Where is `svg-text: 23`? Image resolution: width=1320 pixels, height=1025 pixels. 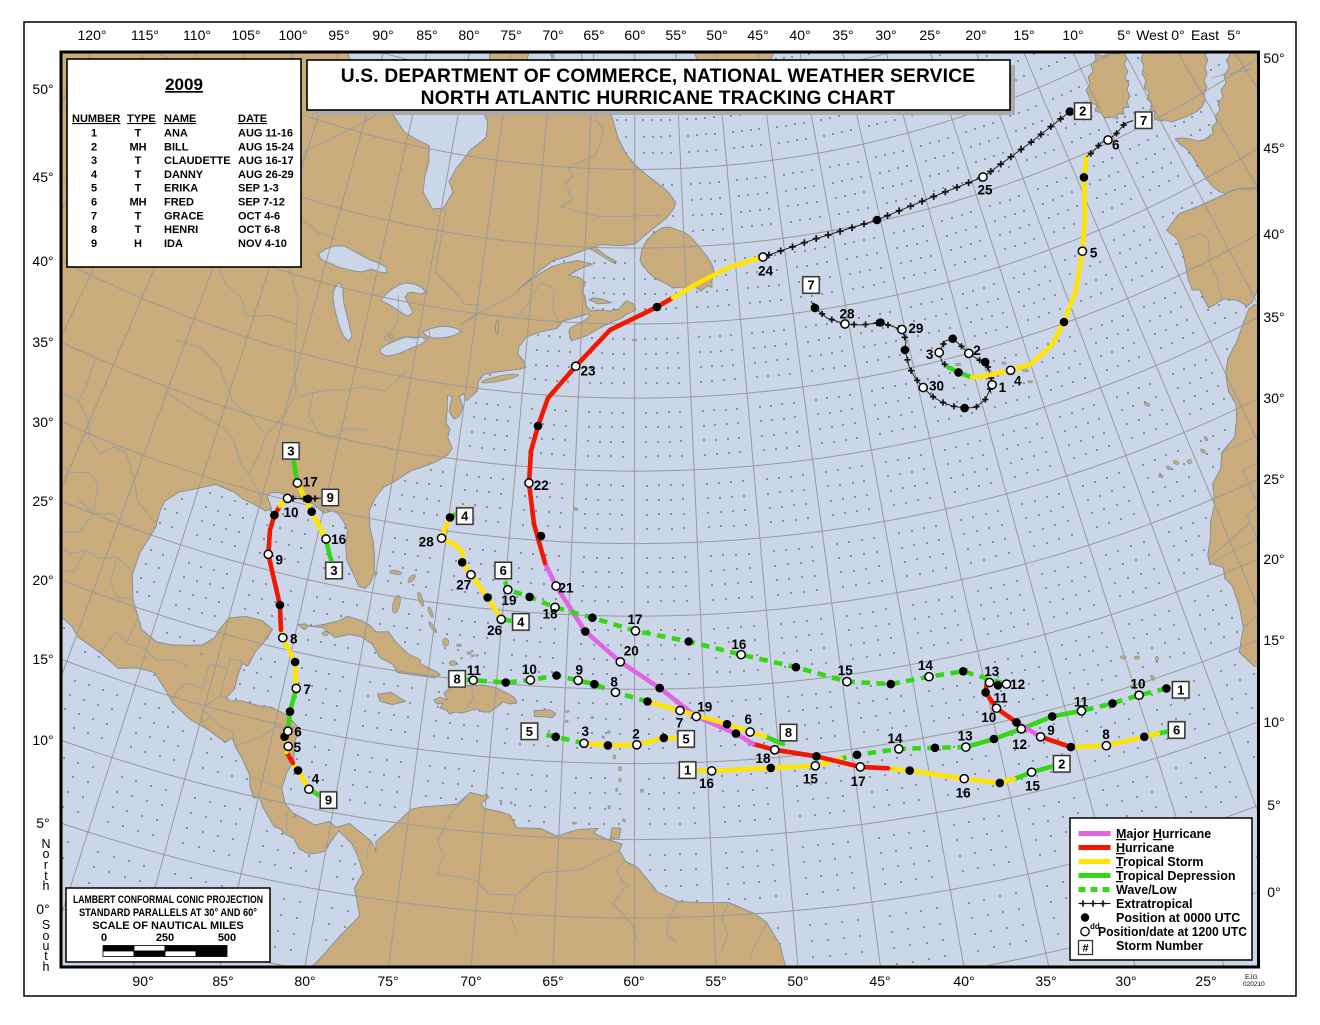
svg-text: 23 is located at coordinates (588, 371).